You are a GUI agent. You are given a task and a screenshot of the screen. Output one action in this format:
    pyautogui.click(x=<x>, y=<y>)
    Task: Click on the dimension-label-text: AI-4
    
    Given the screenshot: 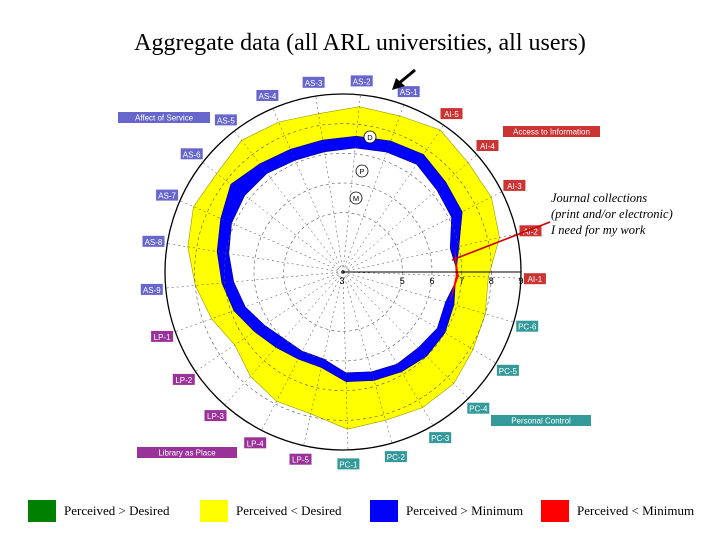 What is the action you would take?
    pyautogui.click(x=487, y=146)
    